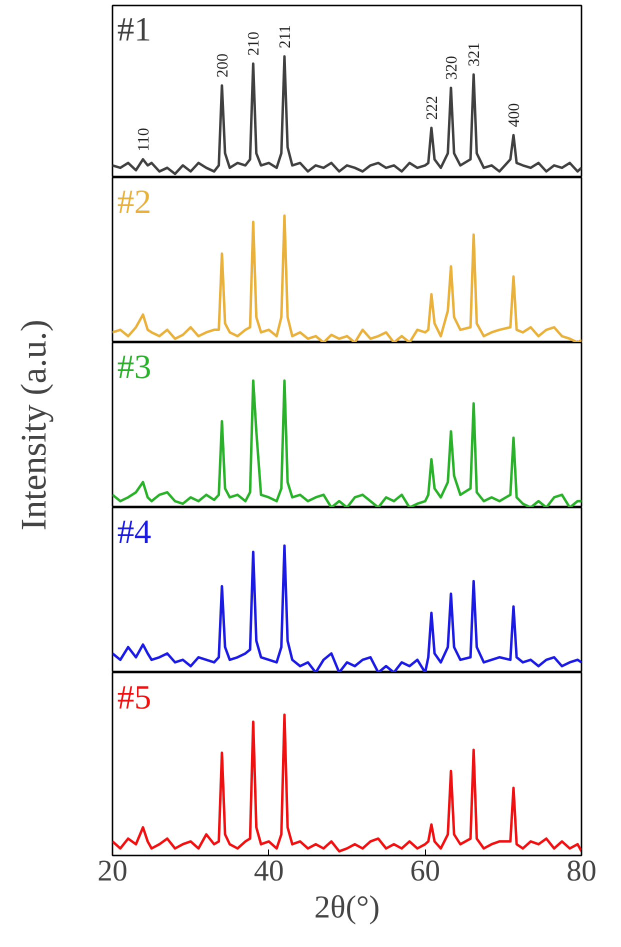 The height and width of the screenshot is (947, 621). What do you see at coordinates (134, 698) in the screenshot?
I see `text: #5` at bounding box center [134, 698].